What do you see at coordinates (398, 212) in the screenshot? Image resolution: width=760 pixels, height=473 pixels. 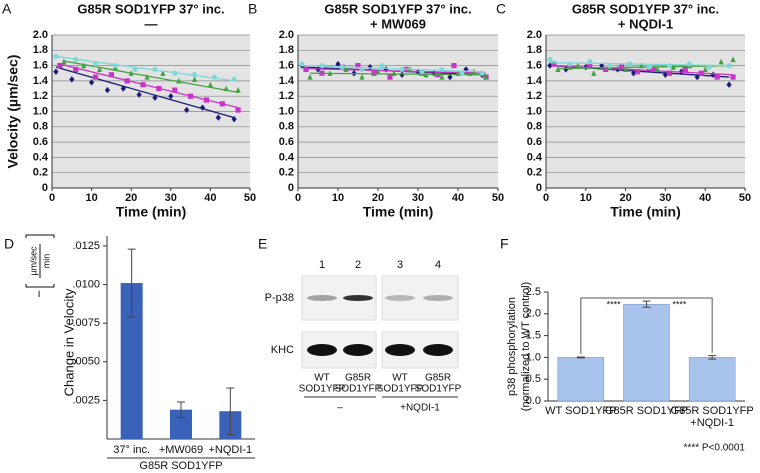 I see `x-axis-label: Time (min)` at bounding box center [398, 212].